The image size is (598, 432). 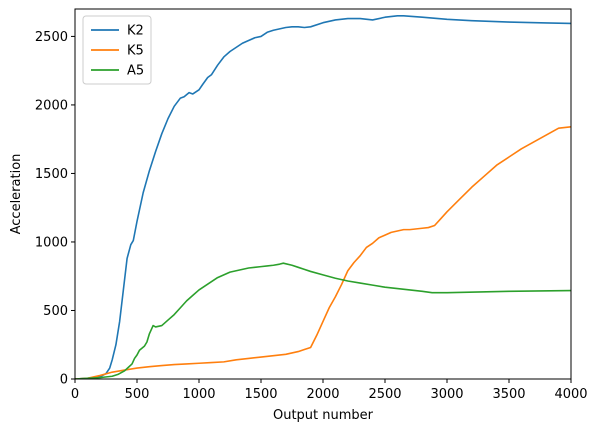 What do you see at coordinates (51, 37) in the screenshot?
I see `y-tick-label: 2500` at bounding box center [51, 37].